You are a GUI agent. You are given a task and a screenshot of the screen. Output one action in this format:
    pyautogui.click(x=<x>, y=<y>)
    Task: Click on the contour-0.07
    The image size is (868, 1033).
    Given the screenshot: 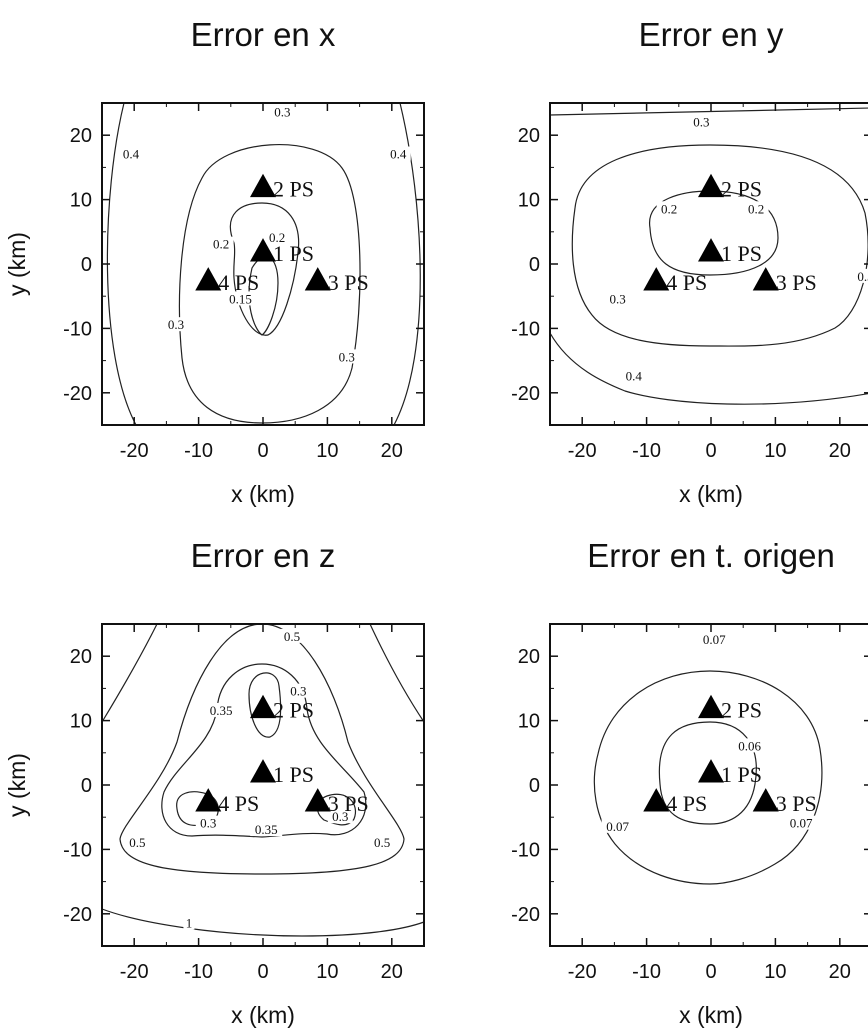 What is the action you would take?
    pyautogui.click(x=708, y=777)
    